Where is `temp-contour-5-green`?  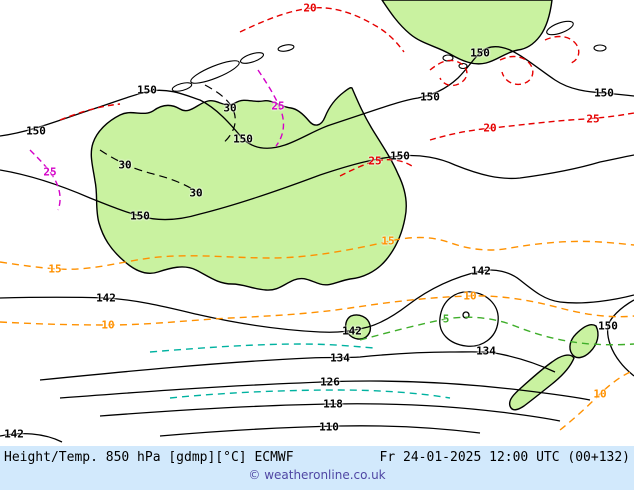
temp-contour-5-green is located at coordinates (496, 331).